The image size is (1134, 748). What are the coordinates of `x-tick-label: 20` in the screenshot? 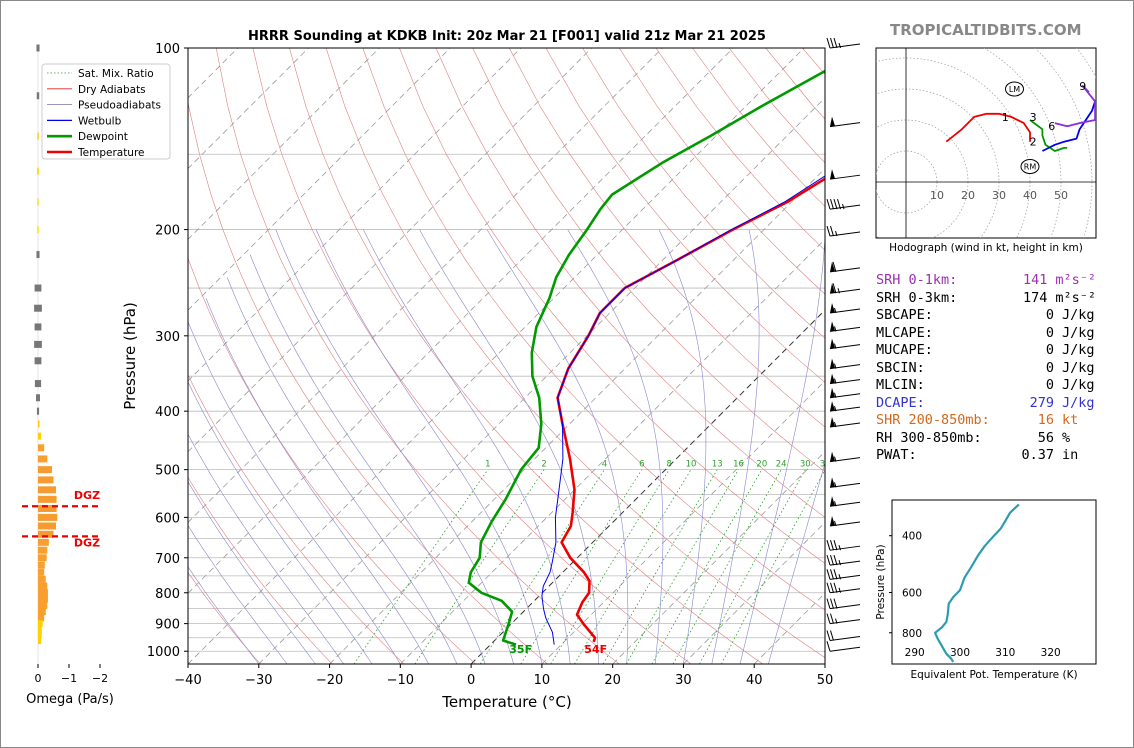 It's located at (612, 680).